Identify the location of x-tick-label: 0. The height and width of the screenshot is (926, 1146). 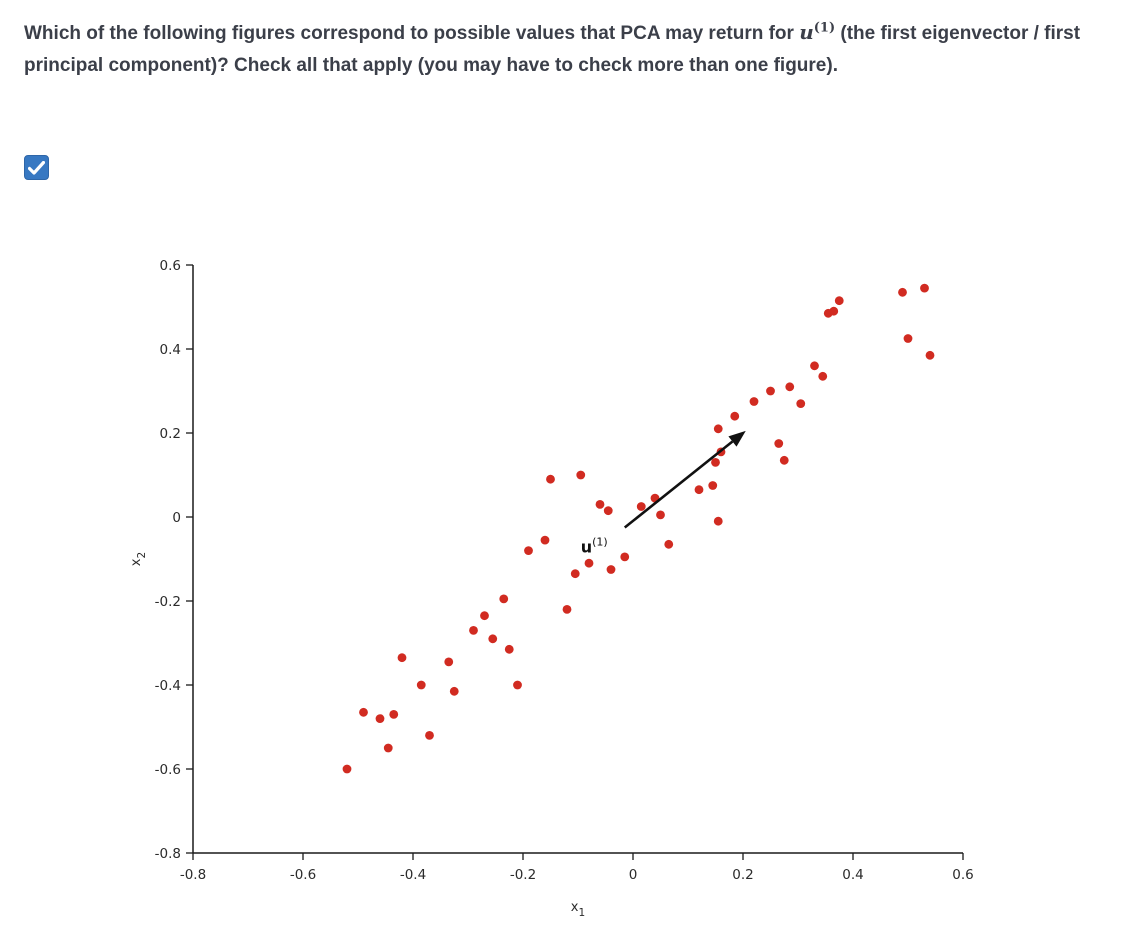
(633, 875).